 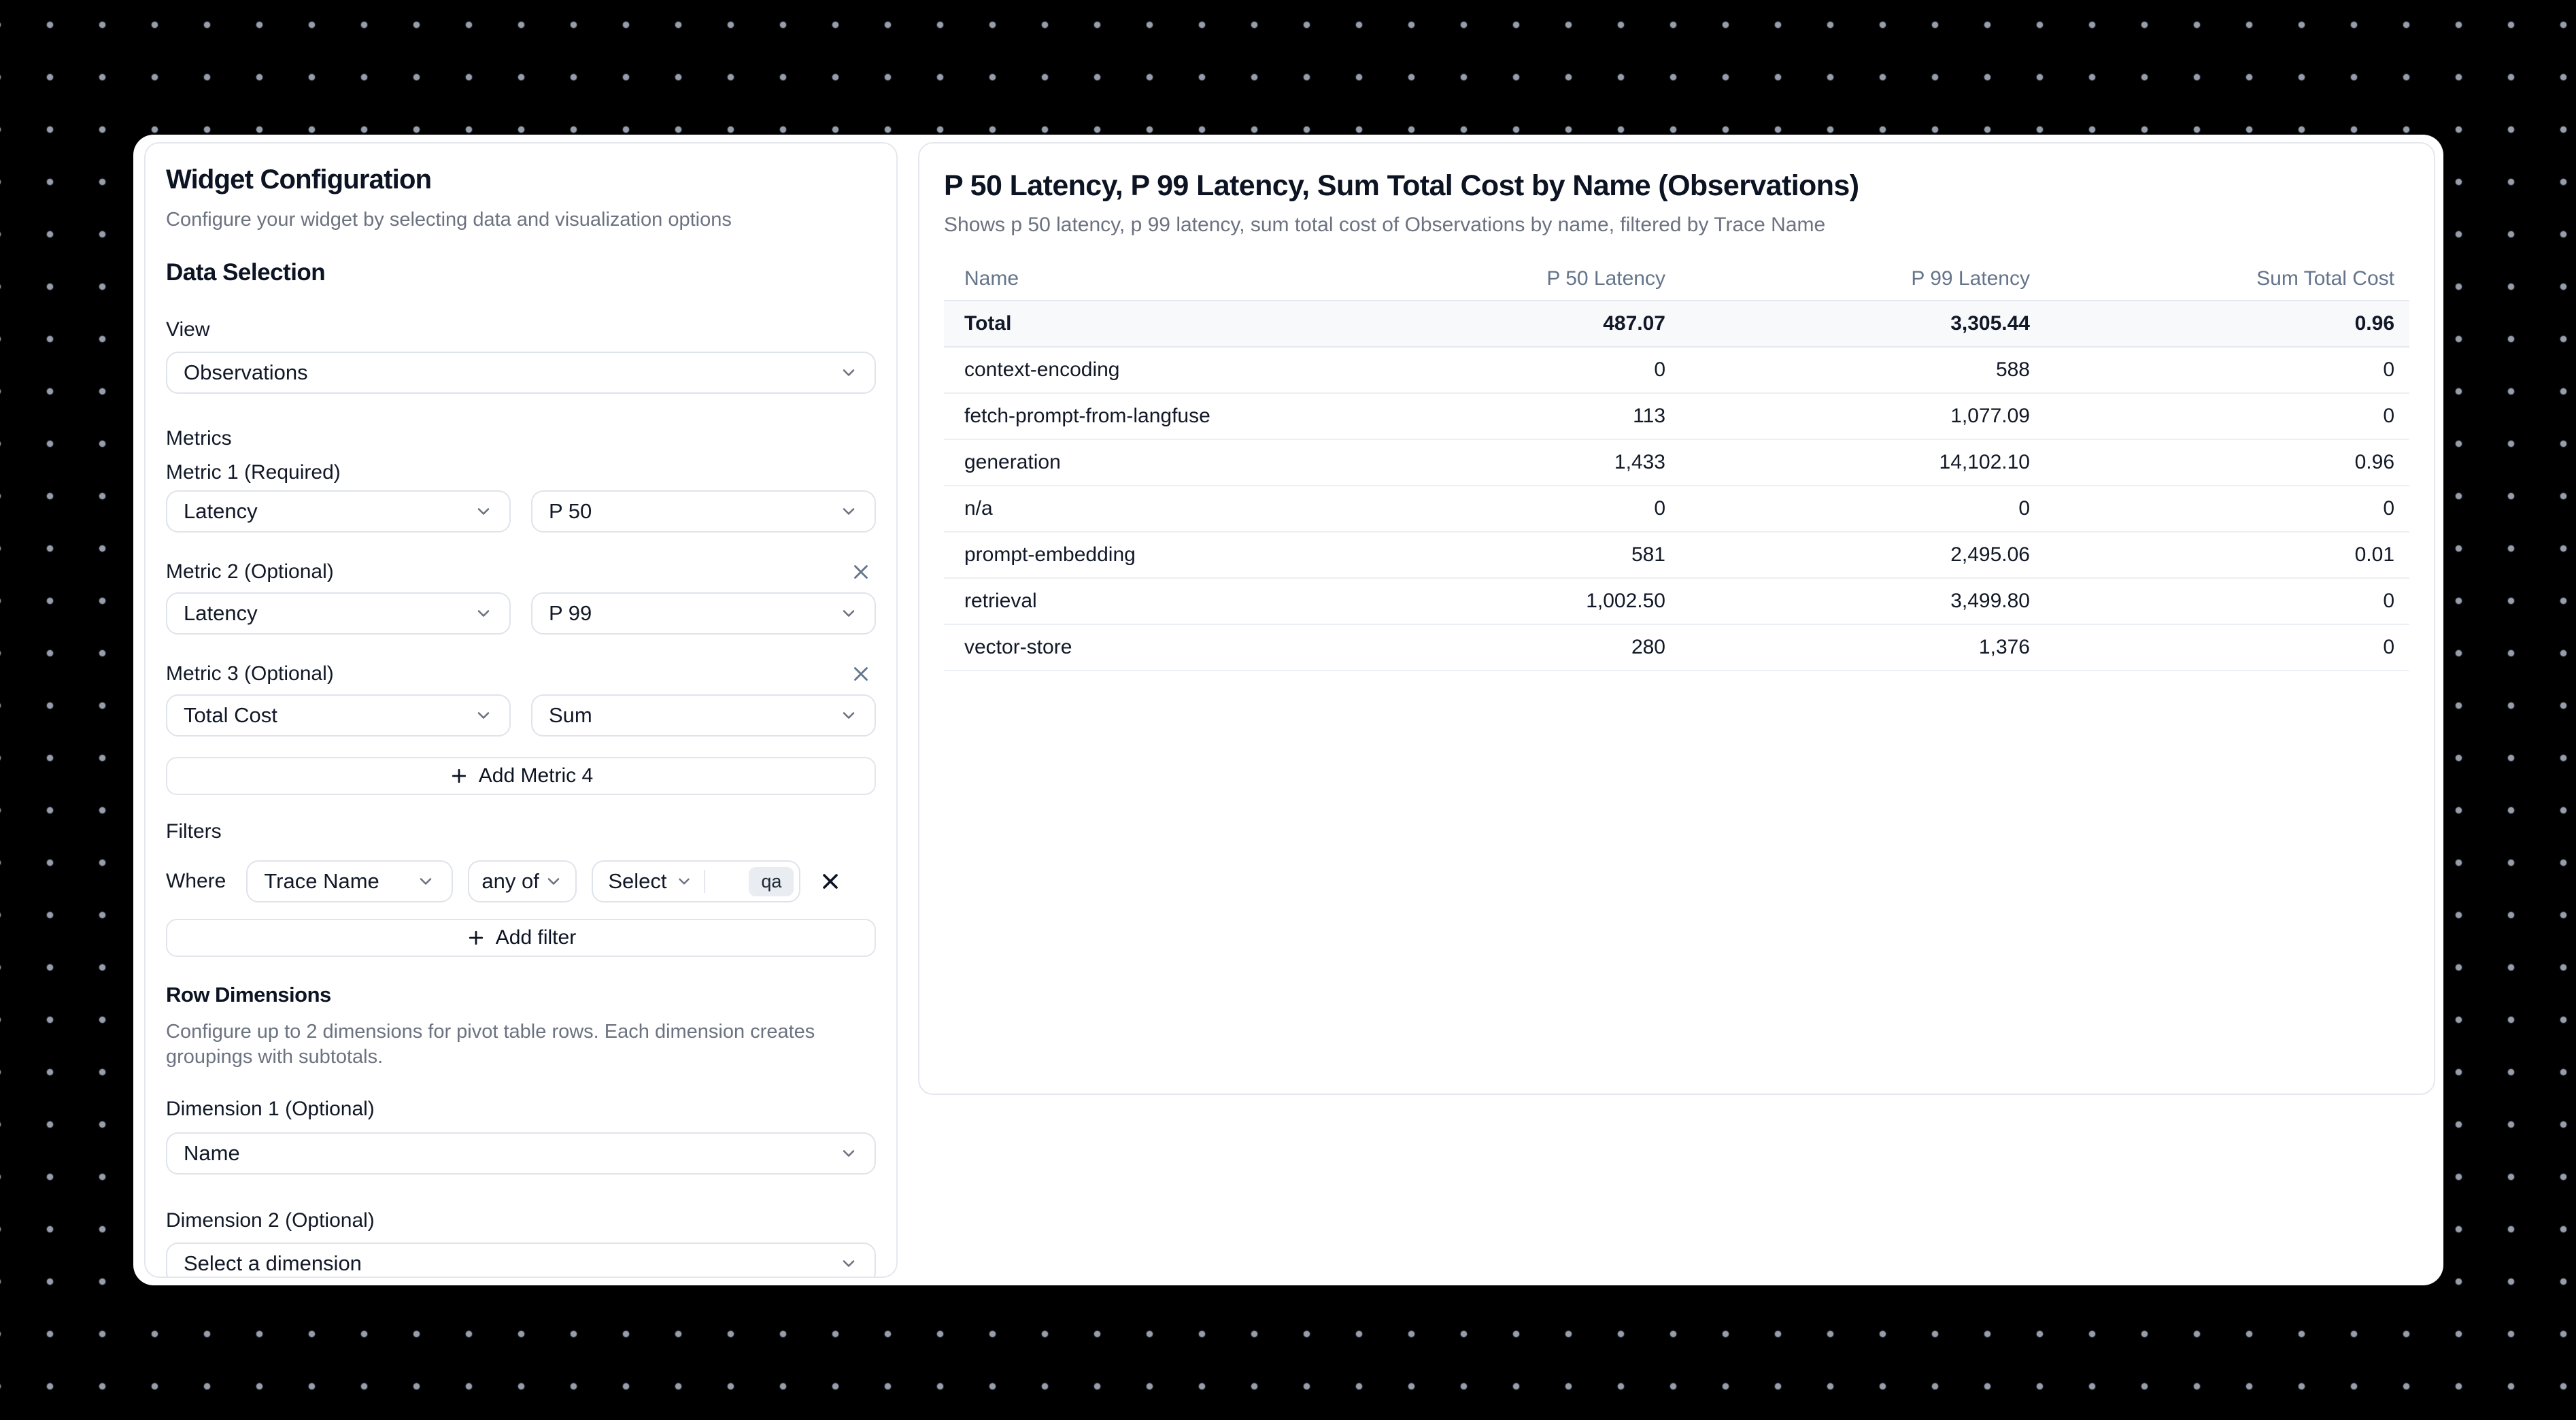 I want to click on filter-column-value: Trace Name, so click(x=321, y=881).